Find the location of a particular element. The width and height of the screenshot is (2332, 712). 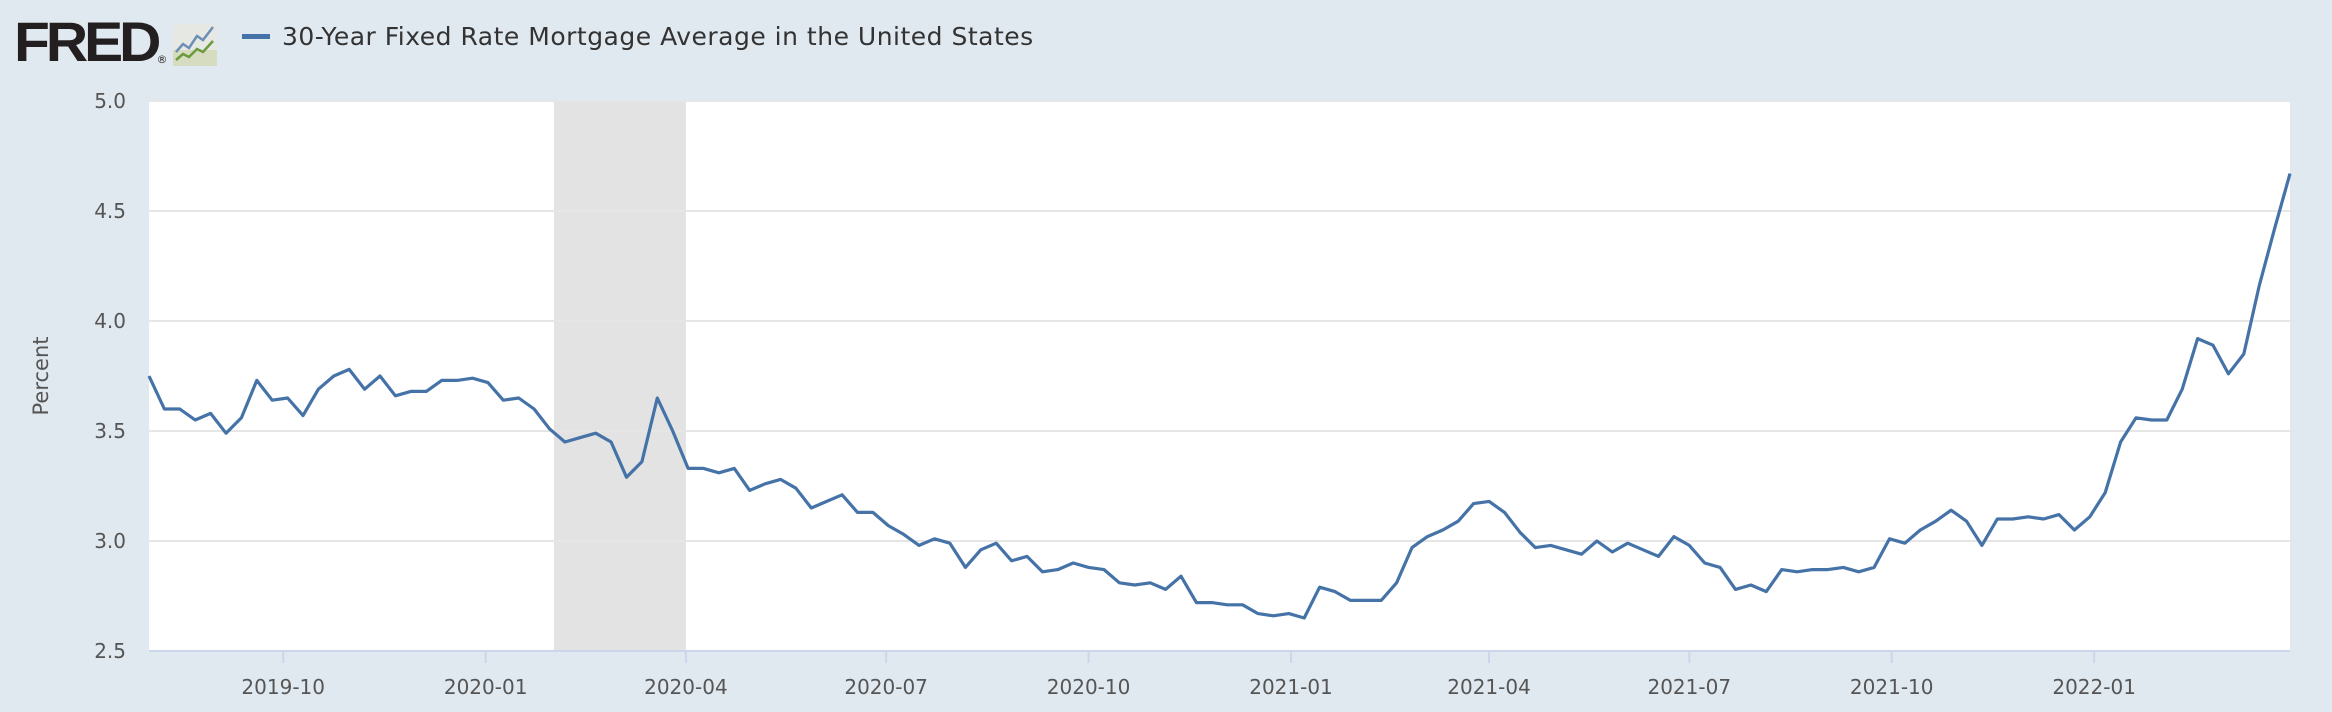

x-tick-label: 2022-01 is located at coordinates (2094, 687).